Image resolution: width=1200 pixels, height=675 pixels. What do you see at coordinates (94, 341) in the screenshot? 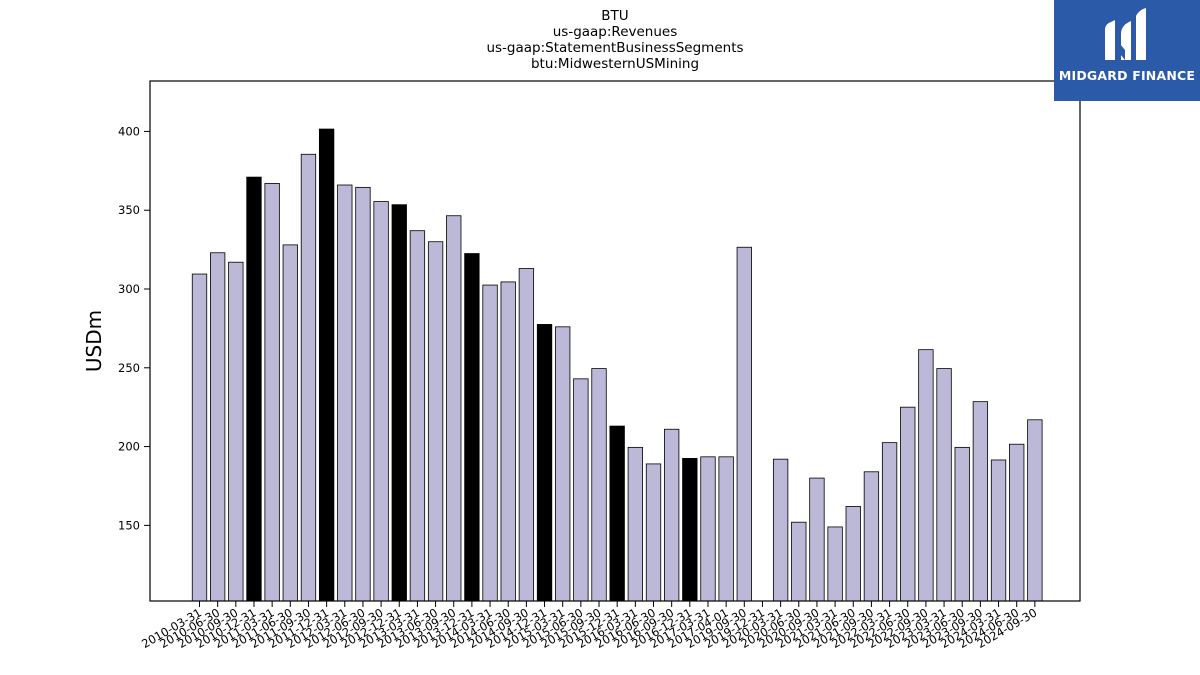
I see `y-axis-label: USDm` at bounding box center [94, 341].